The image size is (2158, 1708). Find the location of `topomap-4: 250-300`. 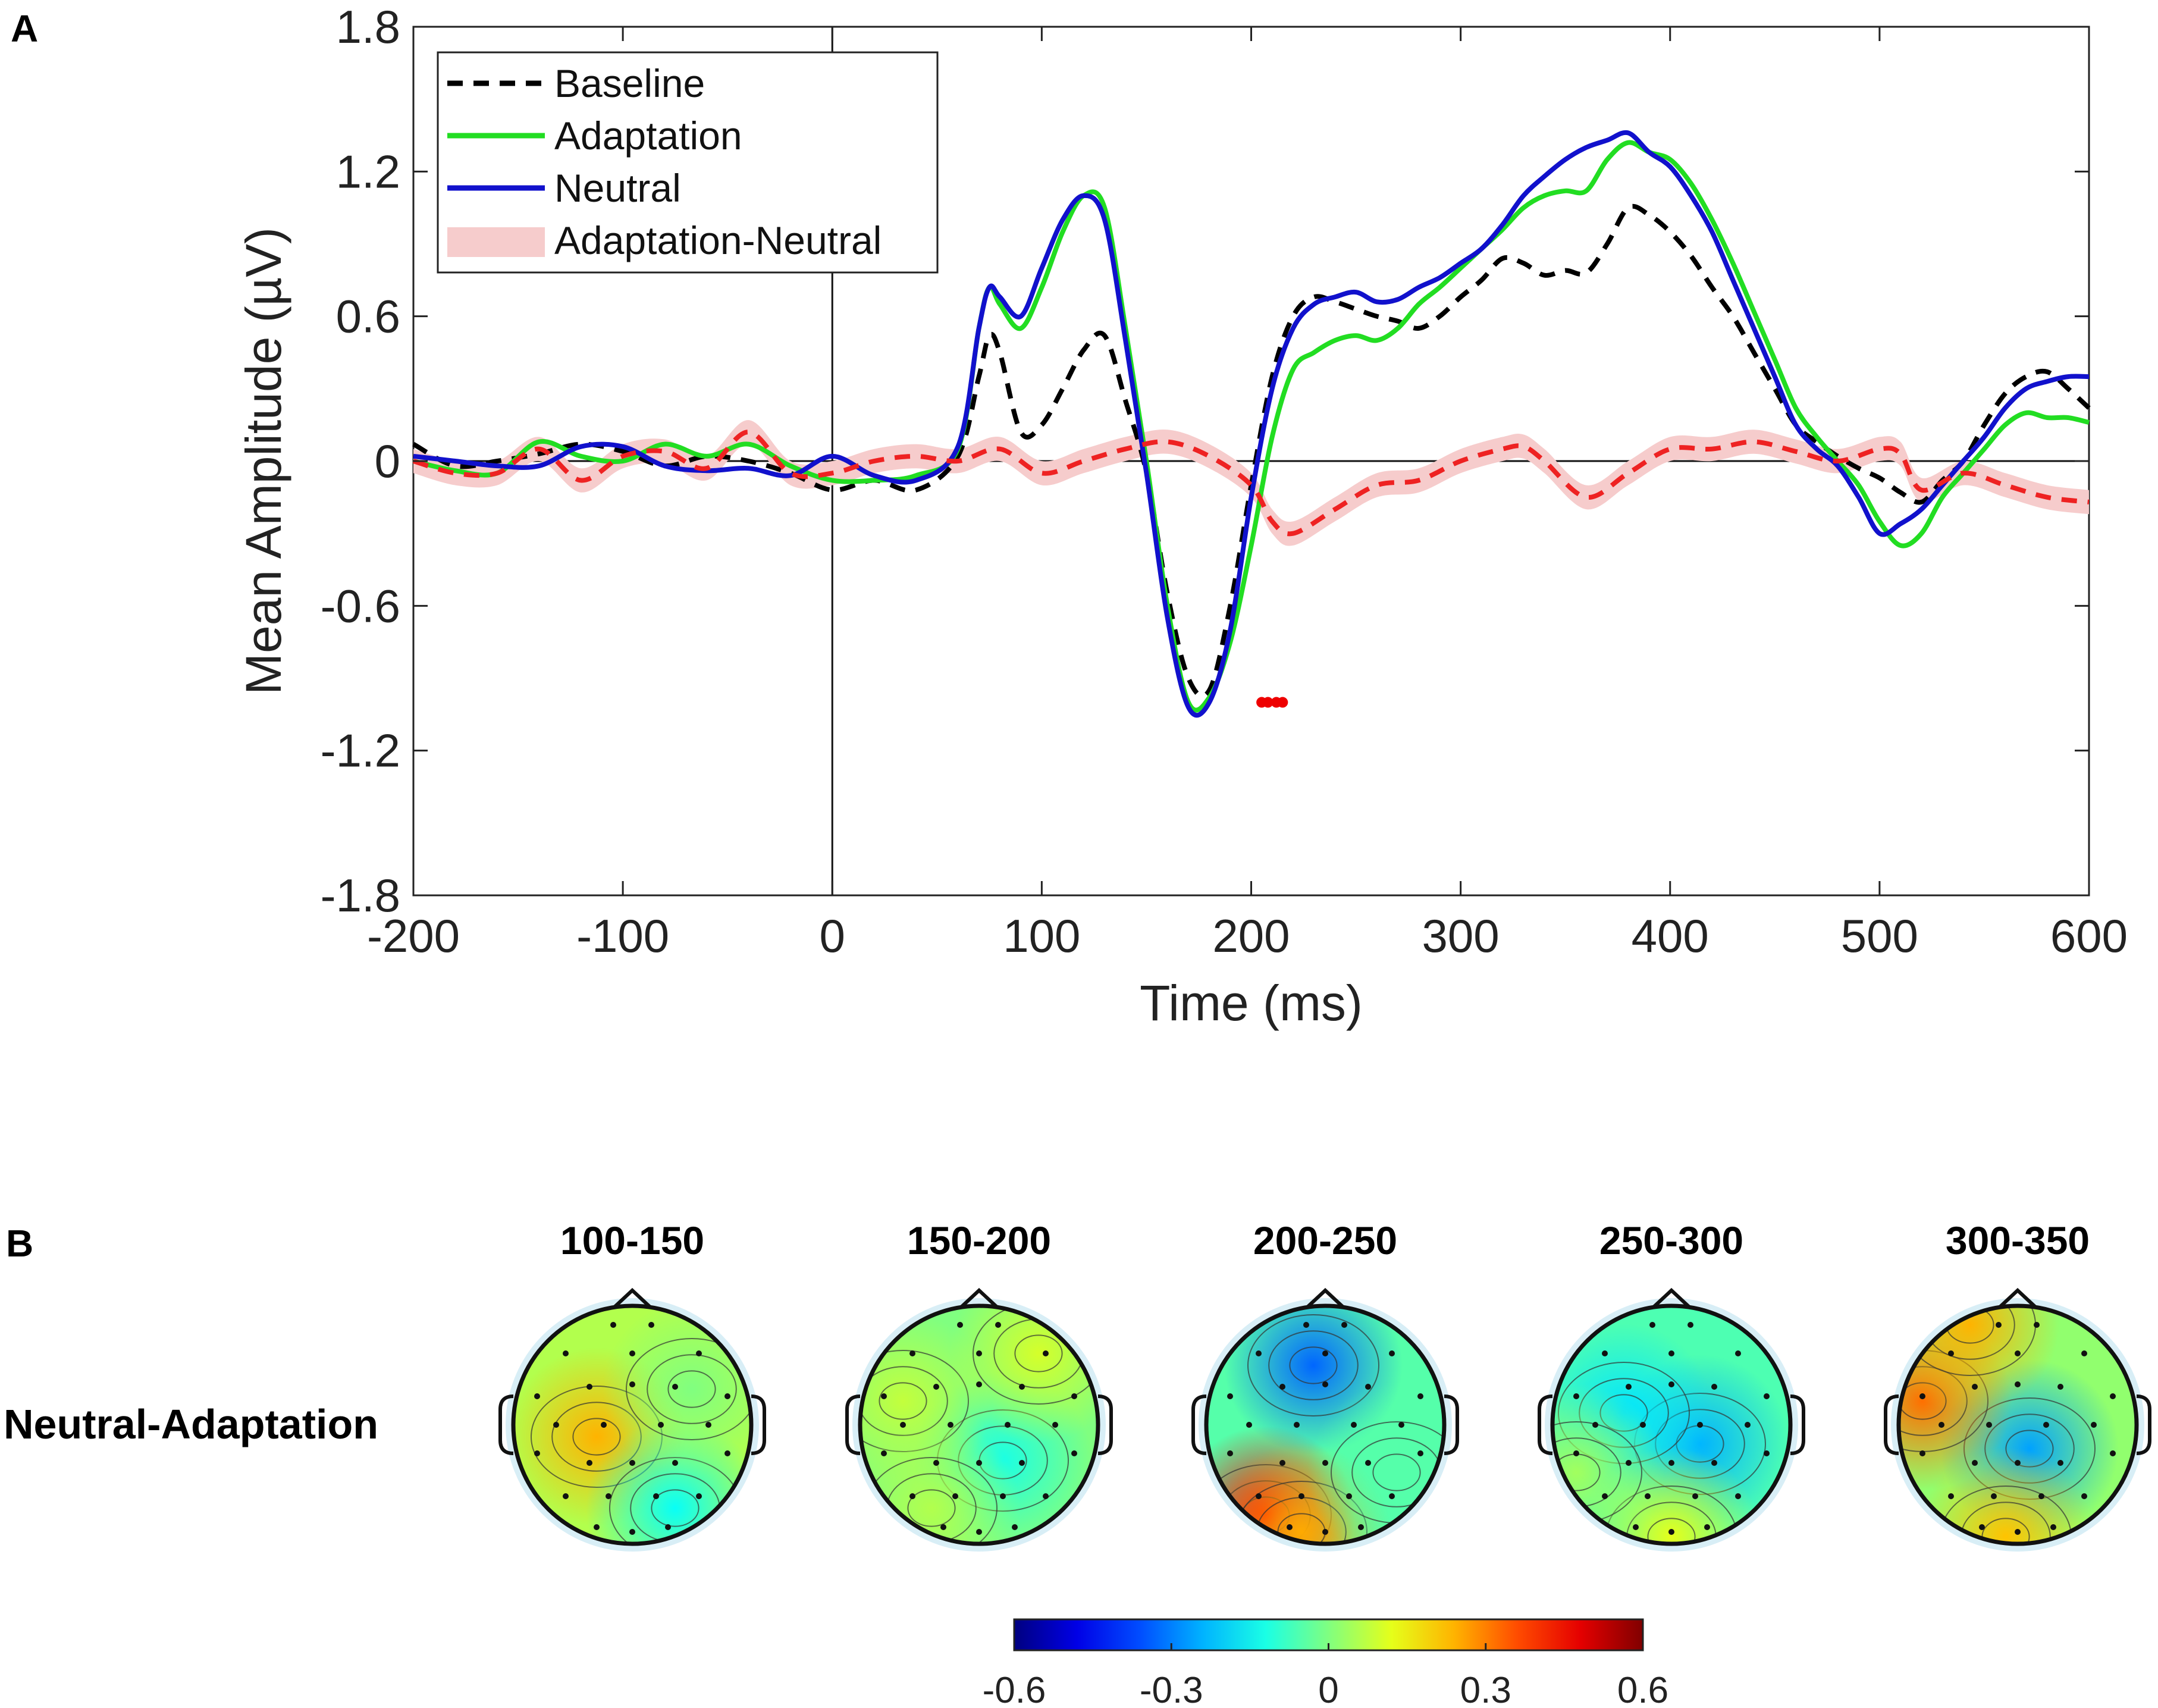

topomap-4: 250-300 is located at coordinates (1671, 1385).